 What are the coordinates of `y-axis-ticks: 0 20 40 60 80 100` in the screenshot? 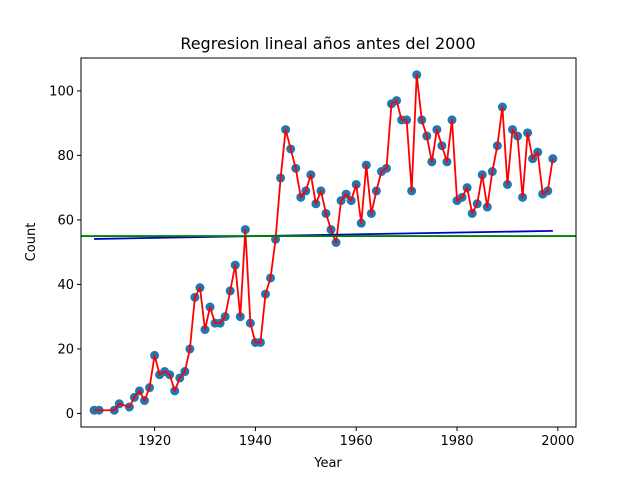 It's located at (65, 253).